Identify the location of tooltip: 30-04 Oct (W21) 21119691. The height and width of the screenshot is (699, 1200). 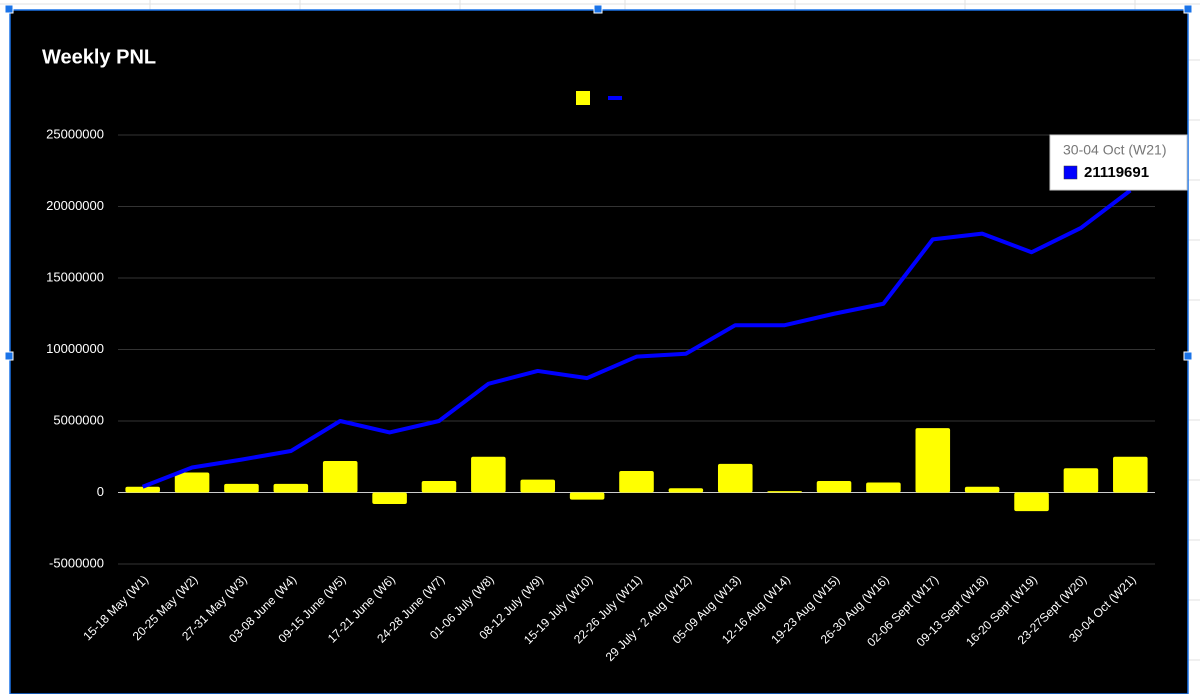
(1118, 162).